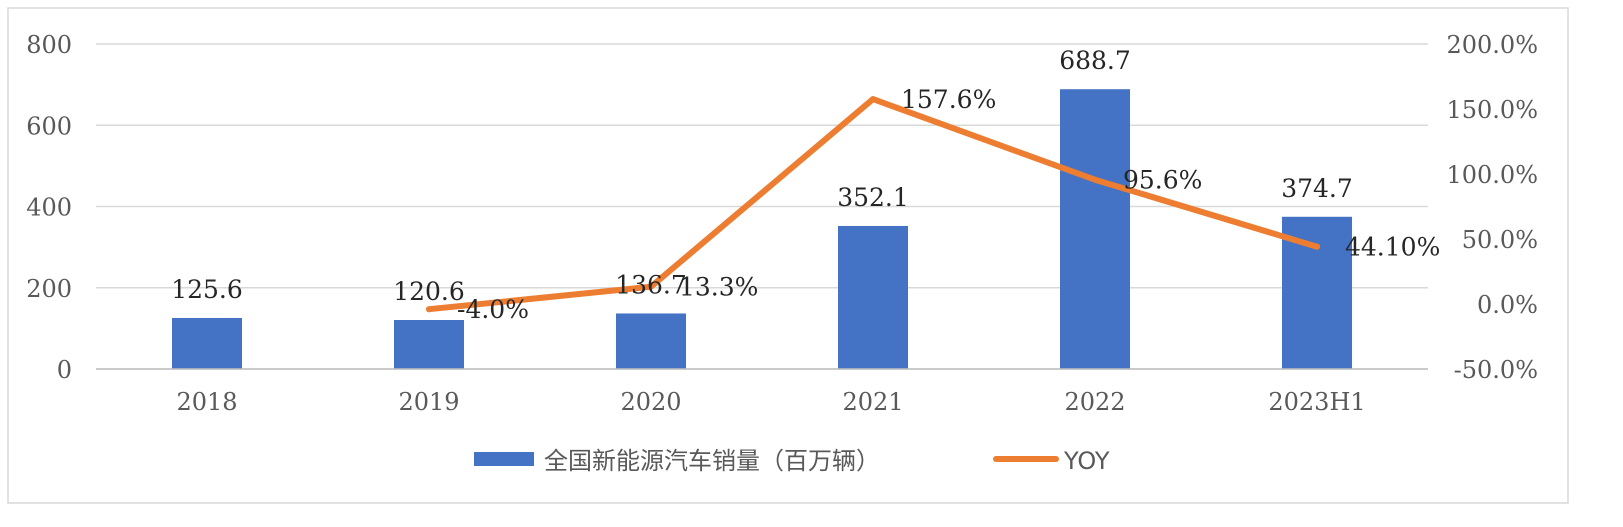 The width and height of the screenshot is (1623, 527). What do you see at coordinates (712, 461) in the screenshot?
I see `legend-label-sales: 全国新能源汽车销量（百万辆）` at bounding box center [712, 461].